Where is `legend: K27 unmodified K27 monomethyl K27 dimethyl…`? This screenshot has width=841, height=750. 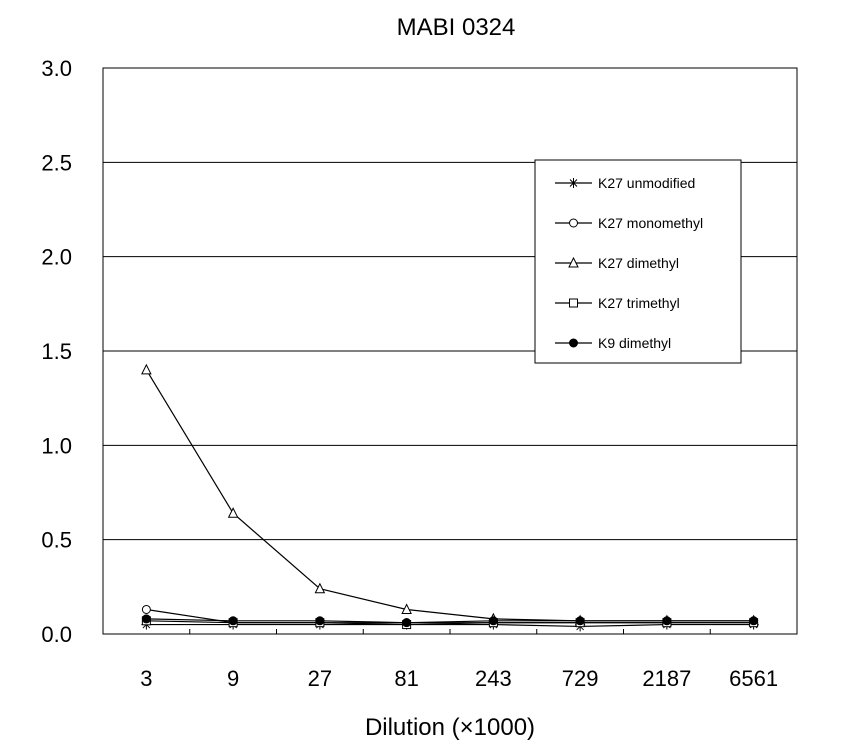 legend: K27 unmodified K27 monomethyl K27 dimethyl… is located at coordinates (638, 261).